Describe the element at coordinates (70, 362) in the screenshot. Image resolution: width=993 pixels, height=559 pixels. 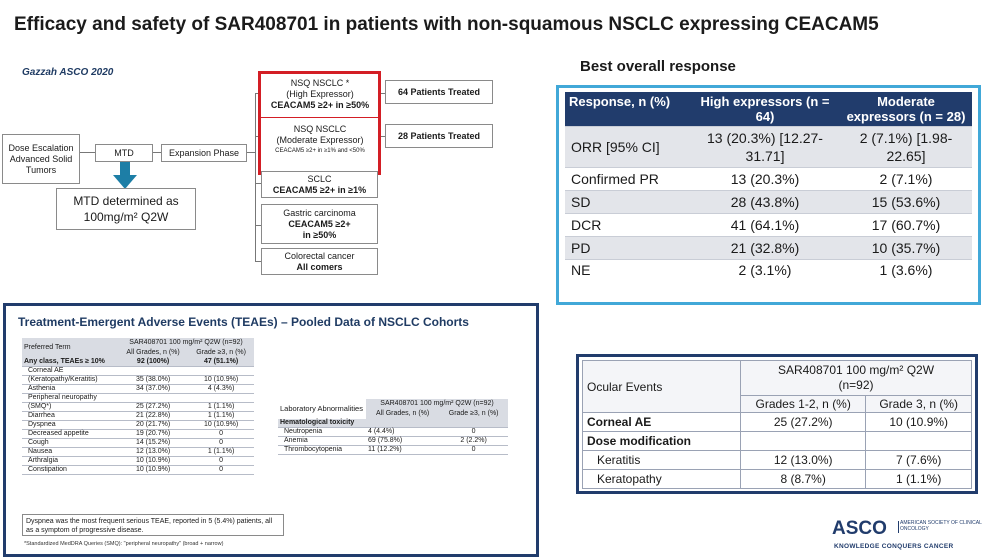
I see `row-label: Any class, TEAEs ≥ 10%` at that location.